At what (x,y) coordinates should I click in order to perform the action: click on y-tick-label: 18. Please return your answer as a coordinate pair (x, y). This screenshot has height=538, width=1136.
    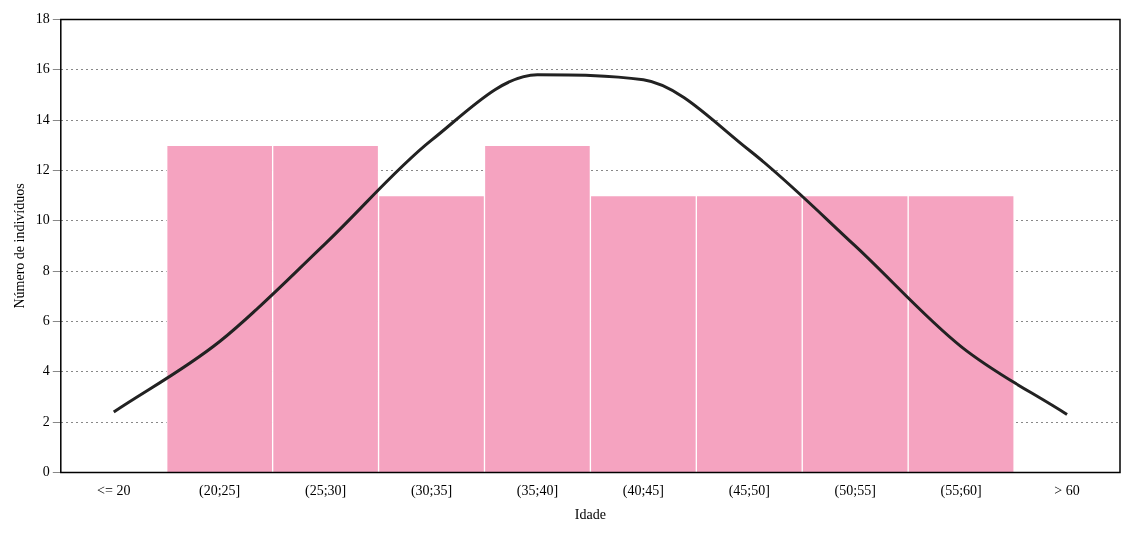
    Looking at the image, I should click on (42, 19).